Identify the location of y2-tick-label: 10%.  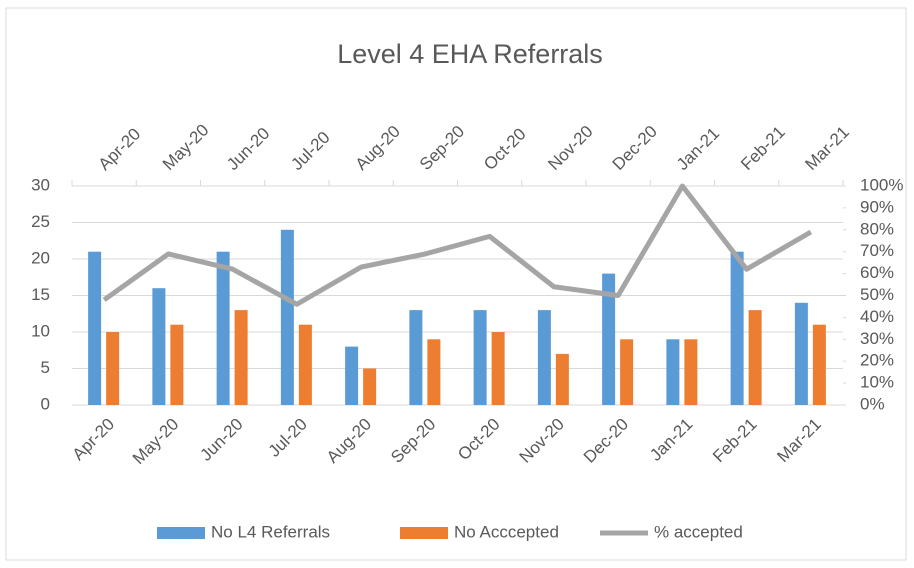
(877, 382).